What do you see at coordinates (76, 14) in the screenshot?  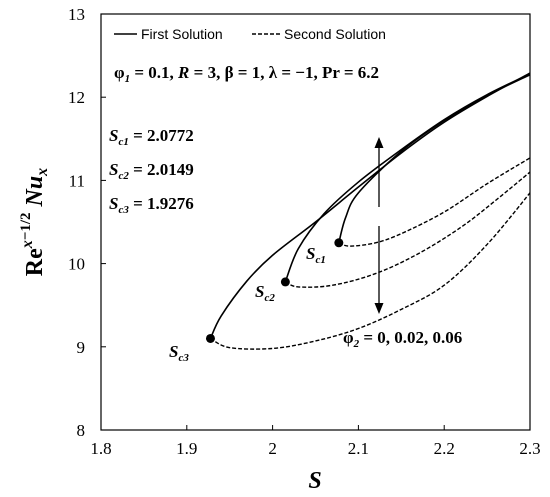 I see `y-tick-label: 13` at bounding box center [76, 14].